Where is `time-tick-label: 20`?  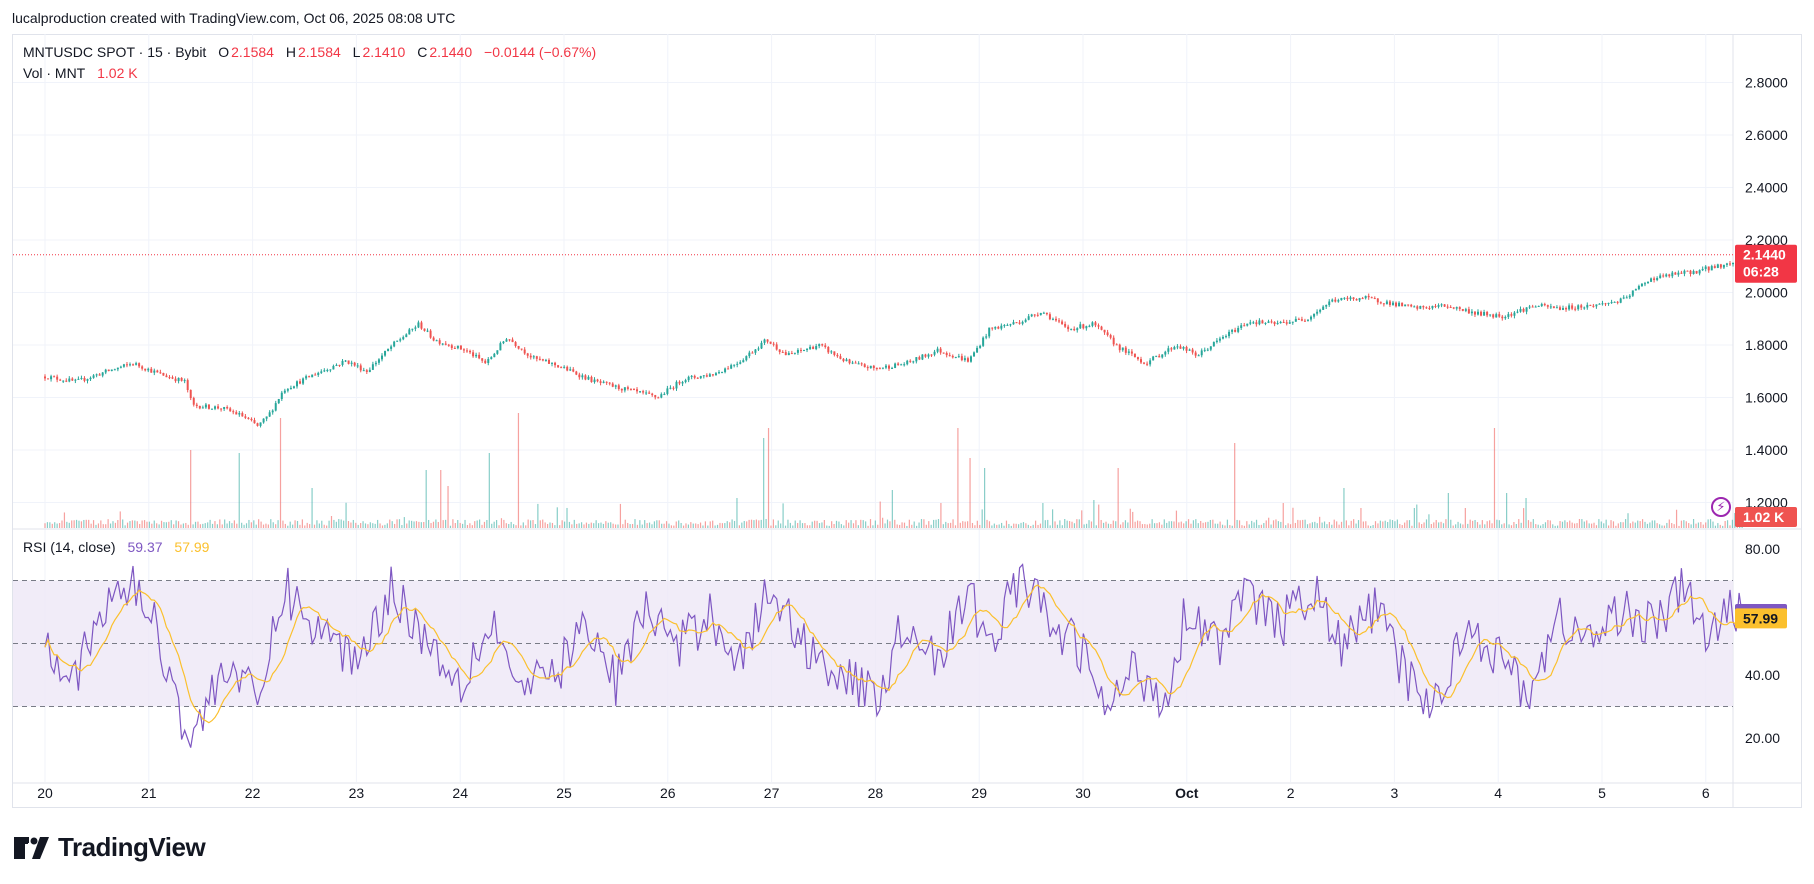 time-tick-label: 20 is located at coordinates (45, 793).